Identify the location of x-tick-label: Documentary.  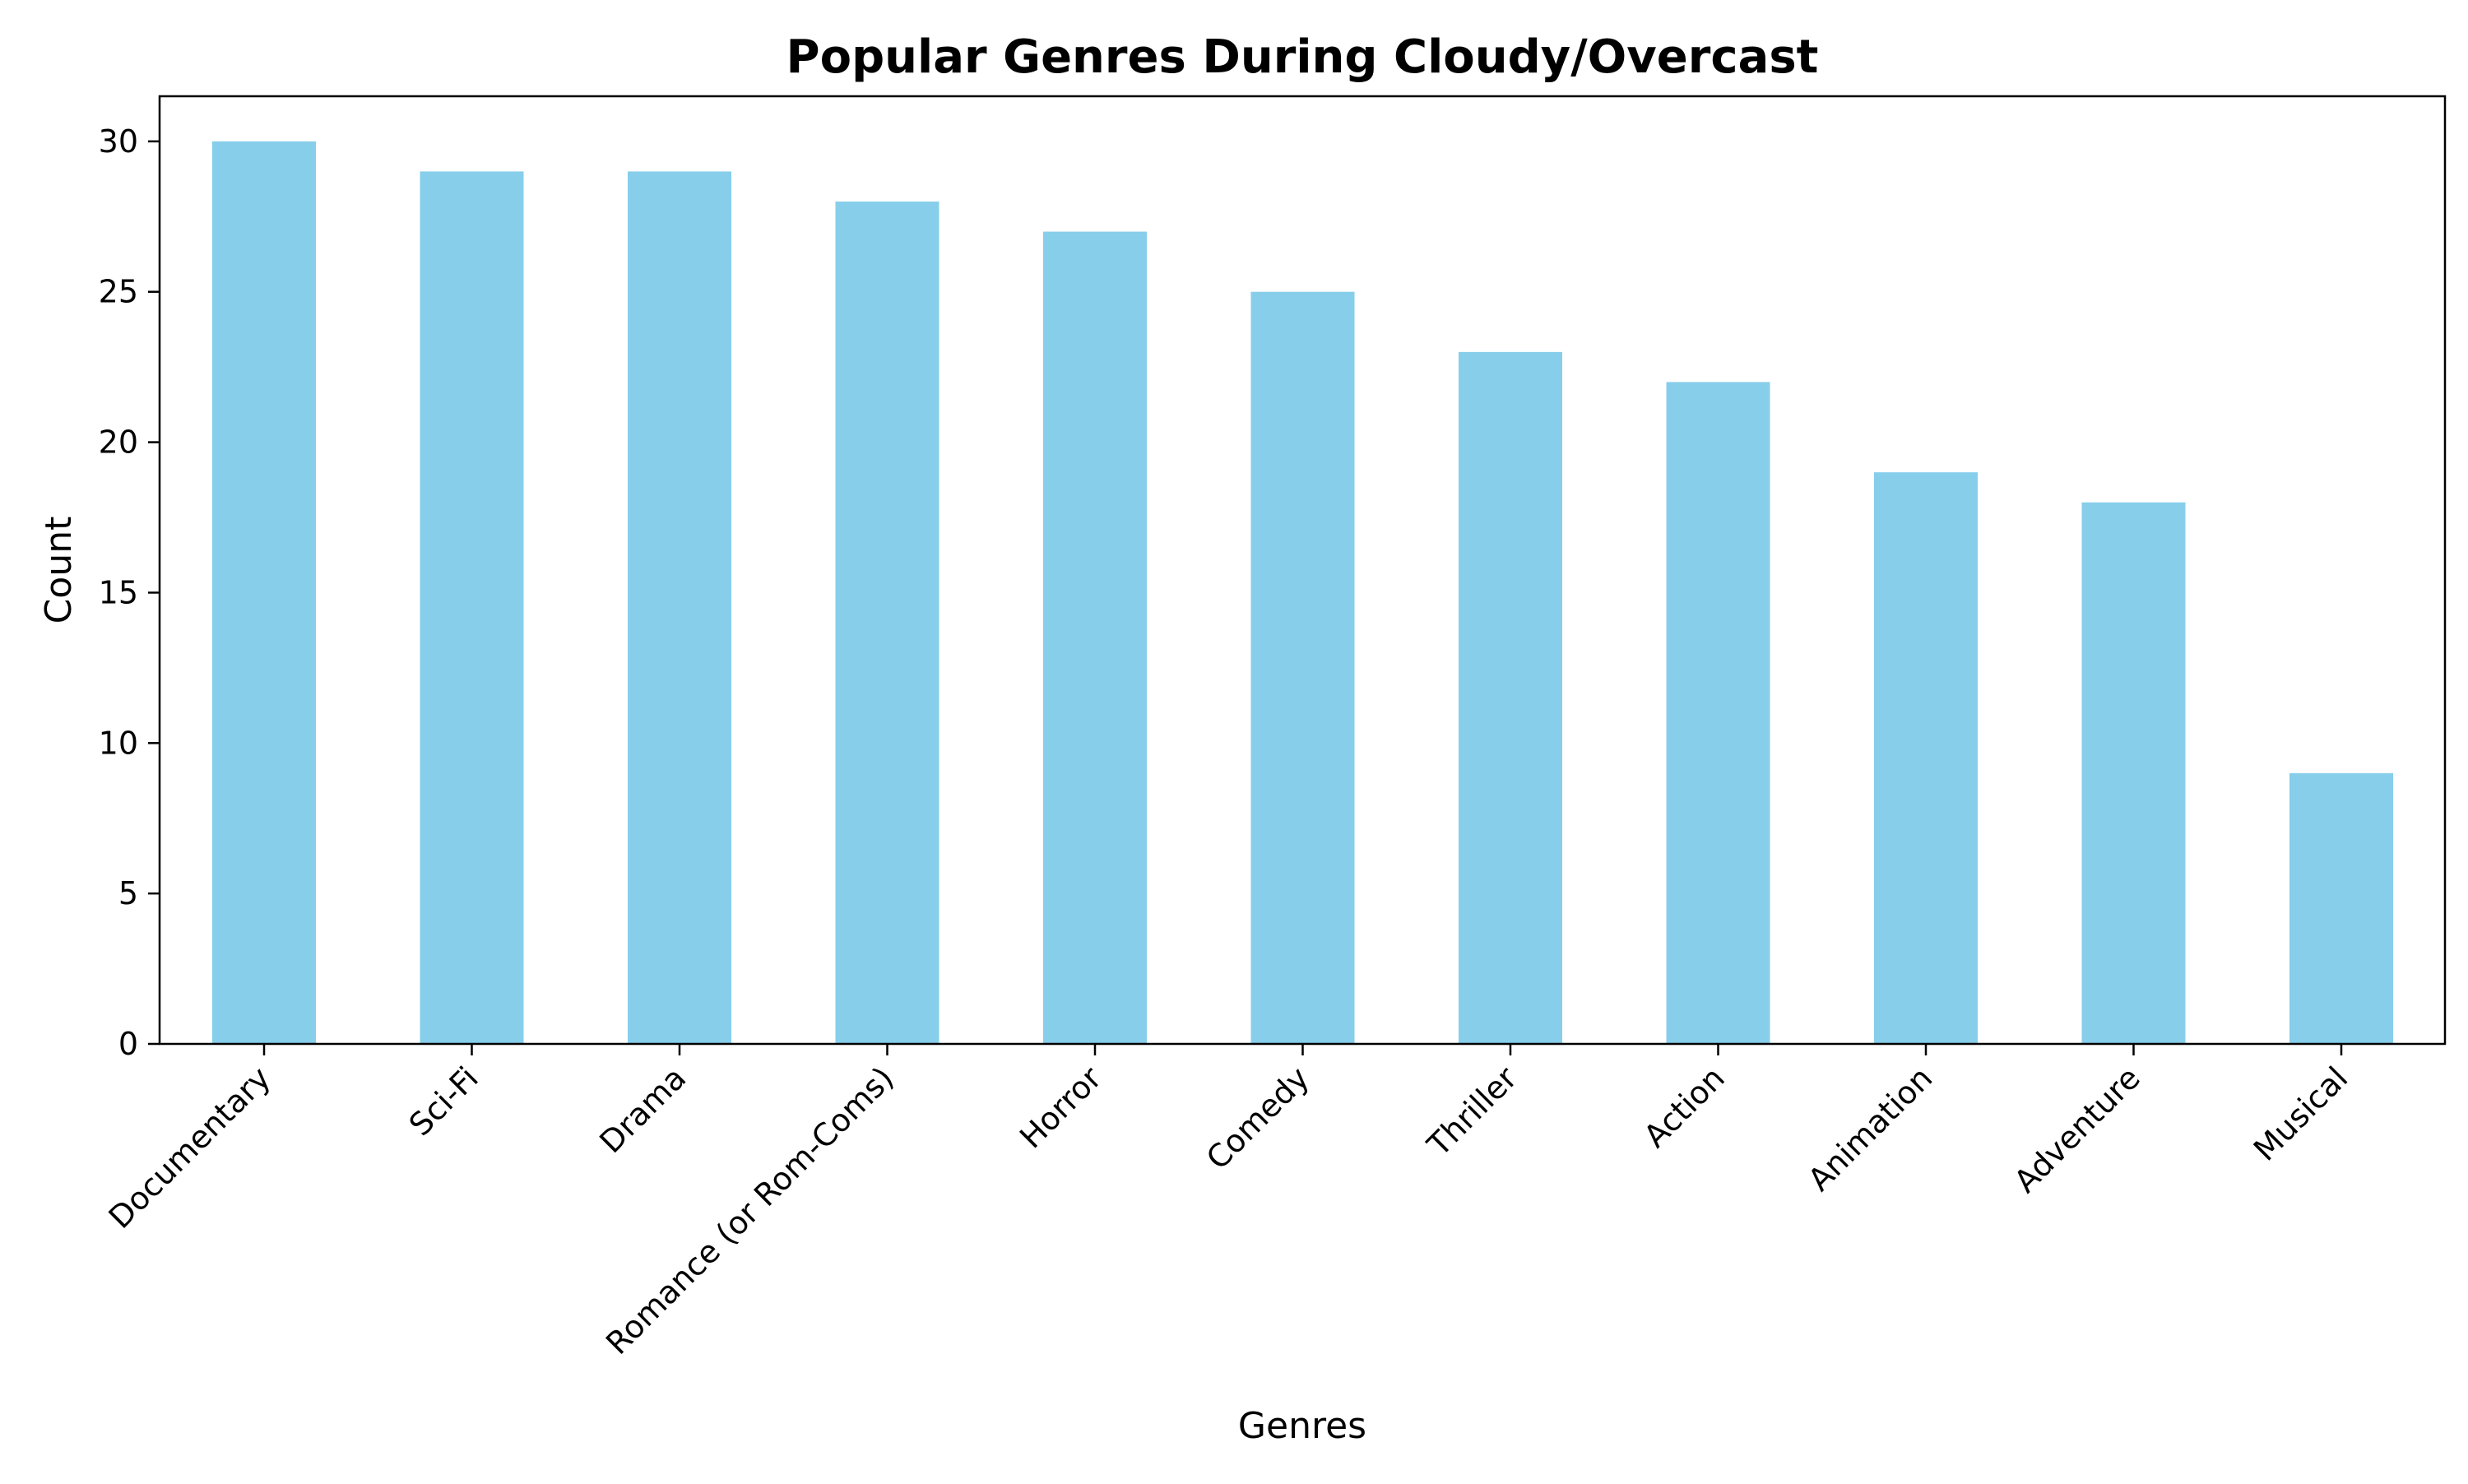
(190, 1148).